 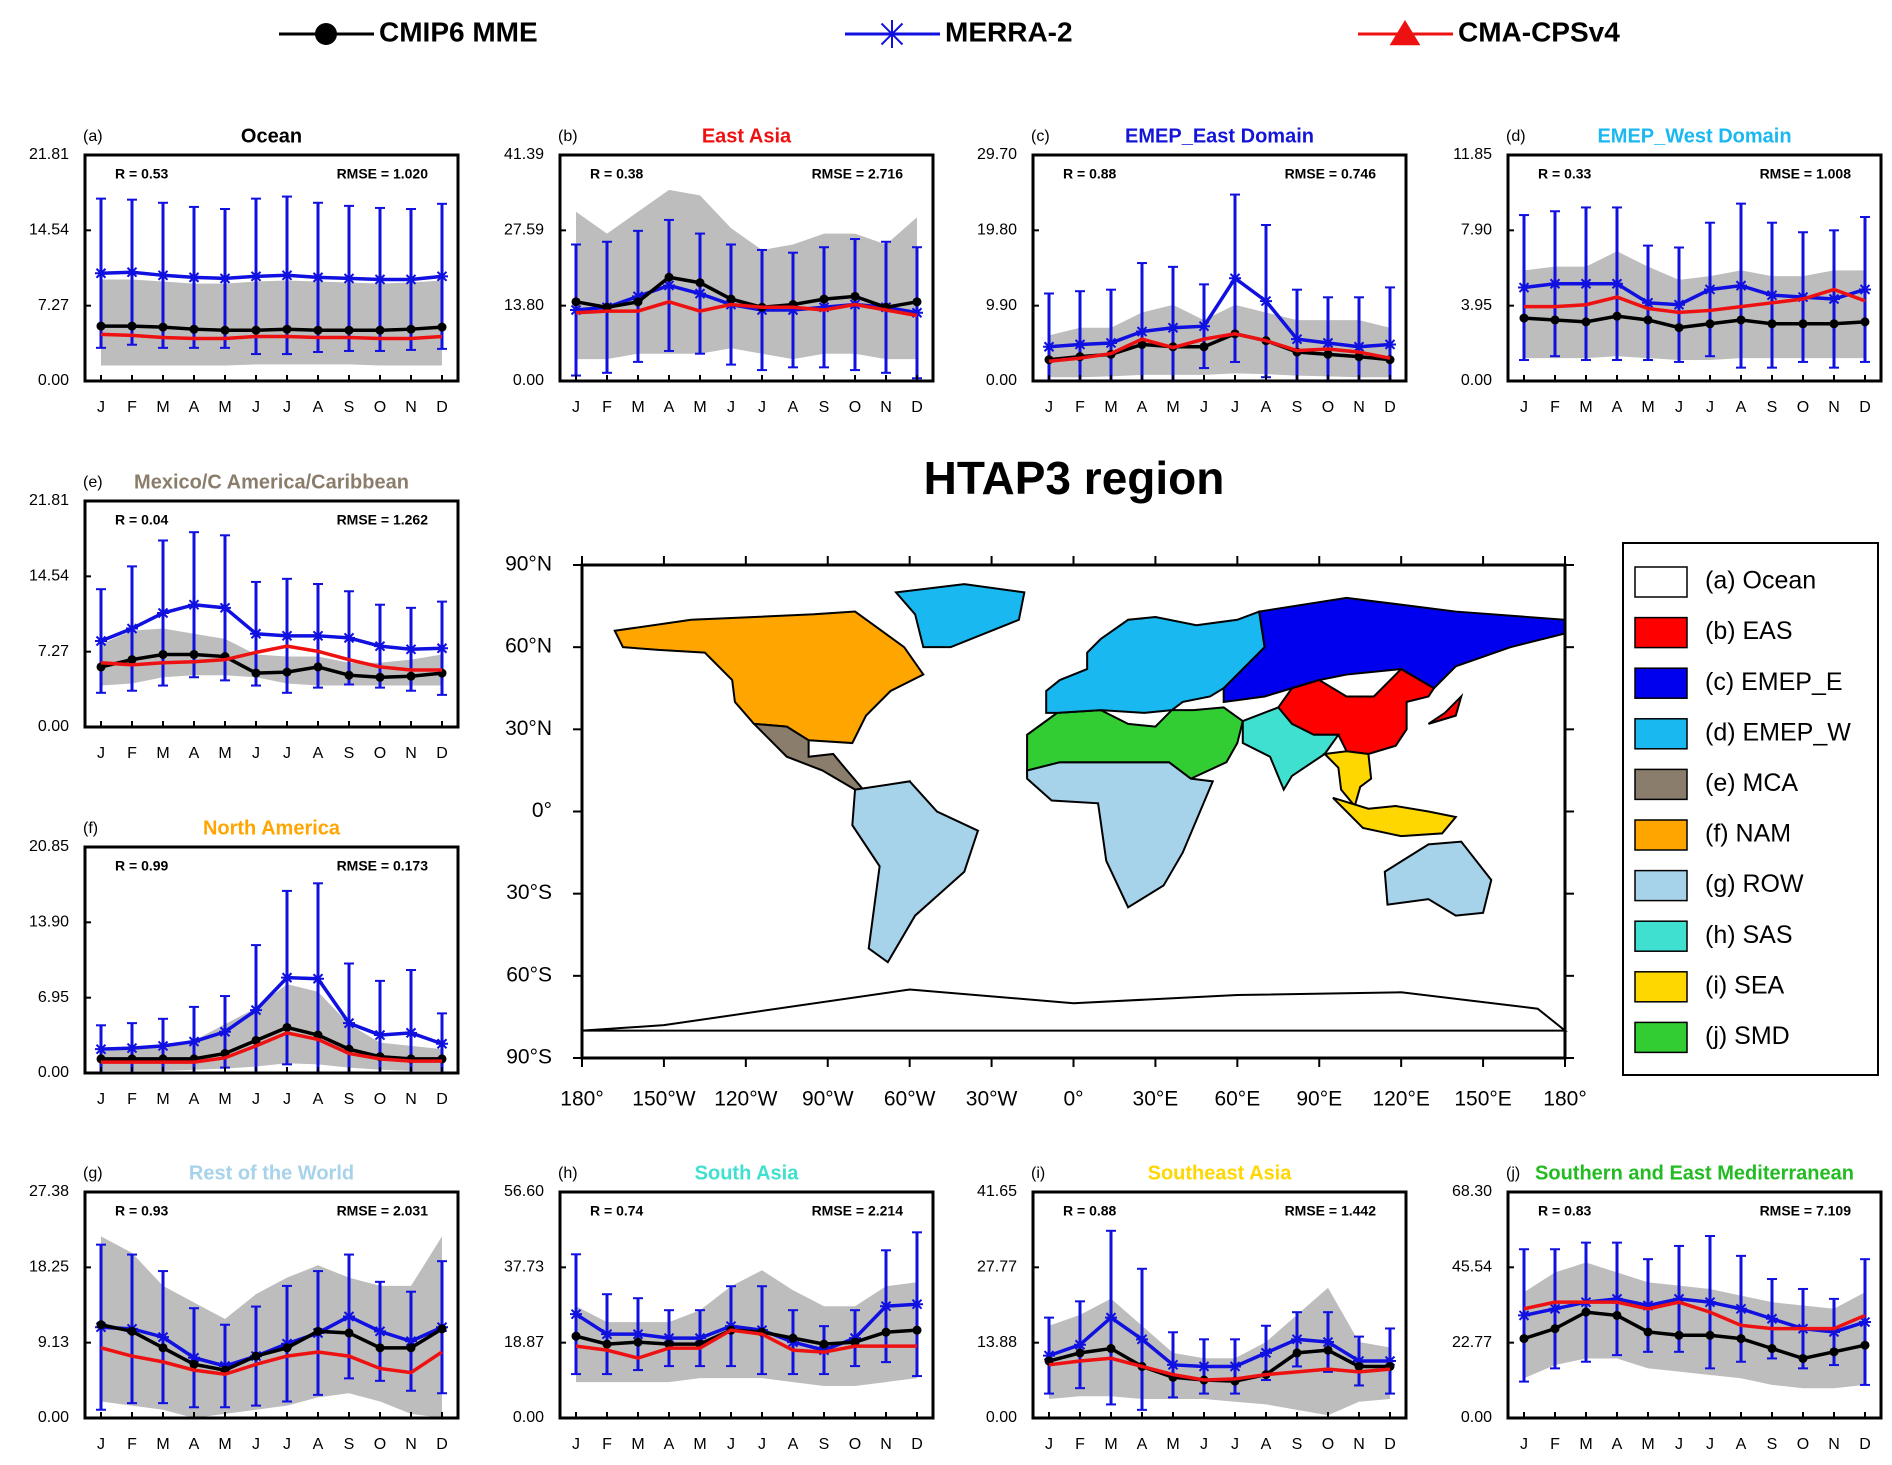 I want to click on legend-label: MERRA-2, so click(x=1009, y=31).